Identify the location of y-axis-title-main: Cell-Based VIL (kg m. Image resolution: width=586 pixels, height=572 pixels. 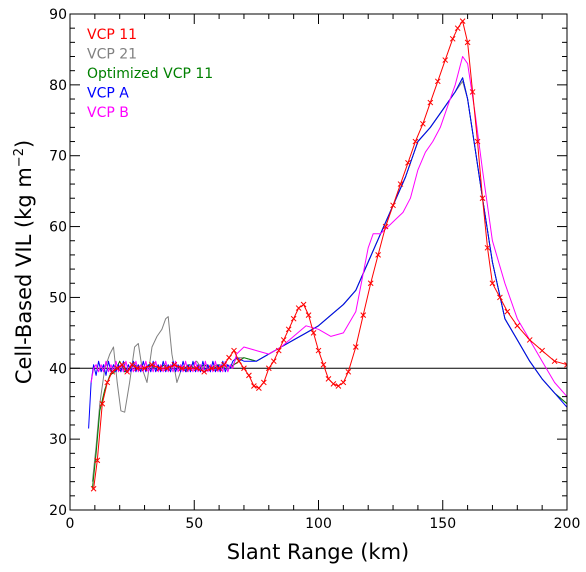
(24, 275).